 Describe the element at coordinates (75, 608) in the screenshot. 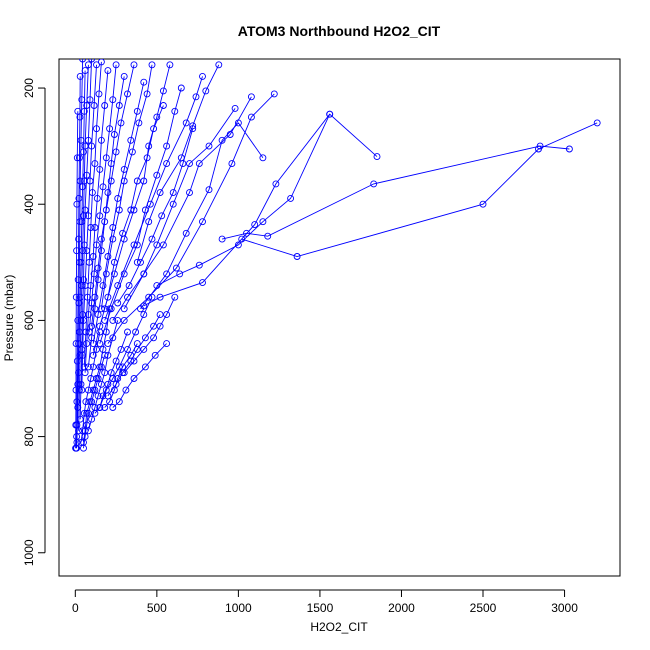

I see `x-tick-label: 0` at that location.